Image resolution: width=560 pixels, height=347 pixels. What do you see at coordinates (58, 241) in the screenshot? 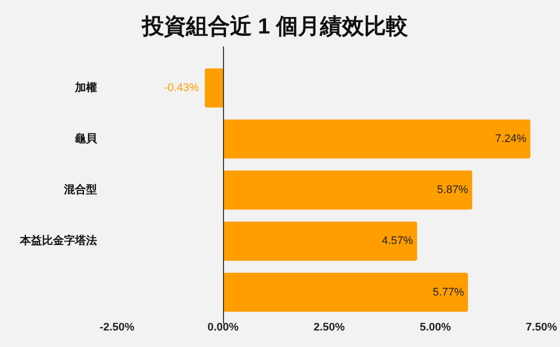
I see `y-tick-label: 本益比金字塔法` at bounding box center [58, 241].